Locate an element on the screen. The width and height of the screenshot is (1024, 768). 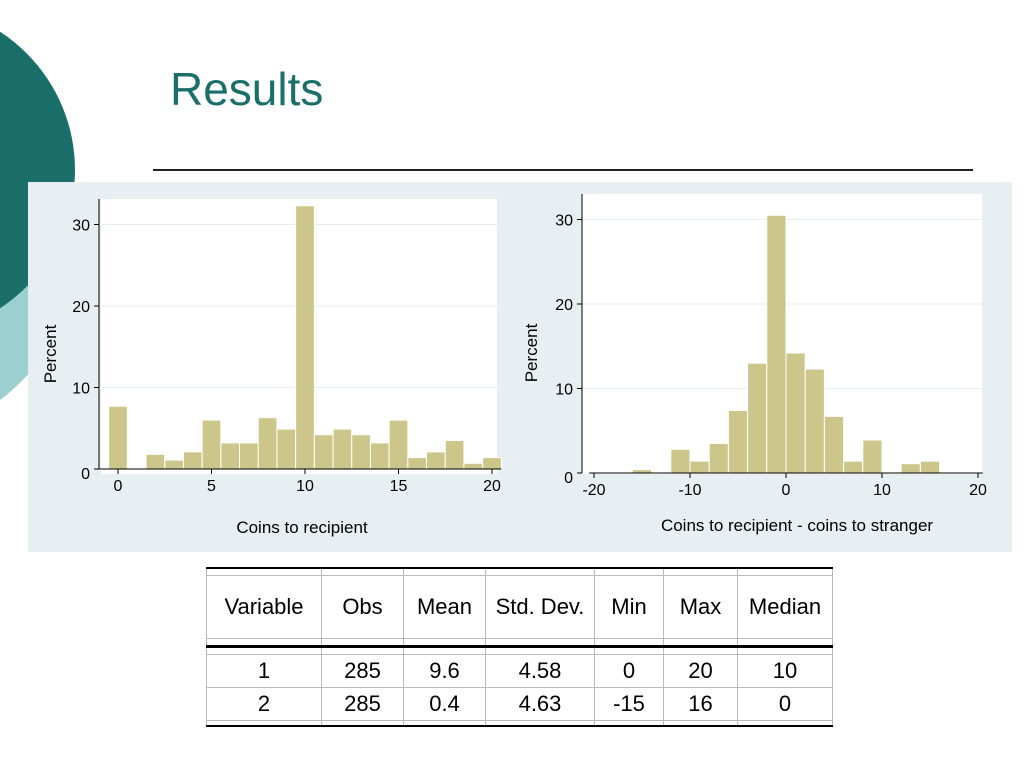
table-cell: 0.4 is located at coordinates (444, 704).